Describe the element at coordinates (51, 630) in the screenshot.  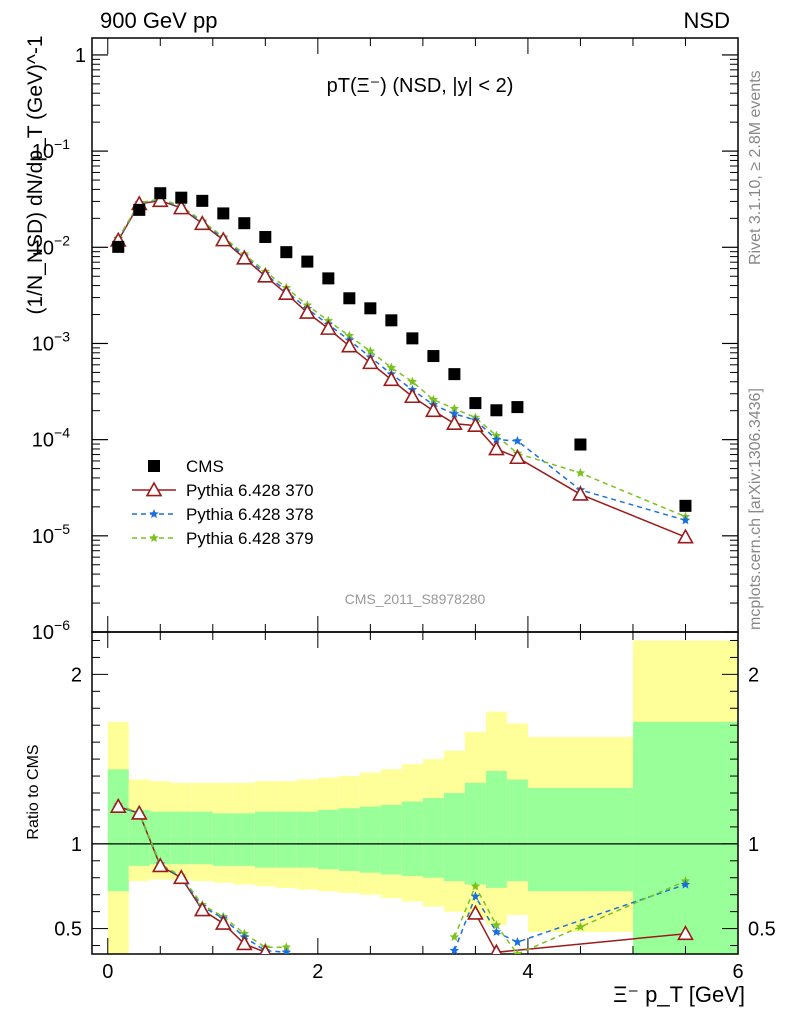
I see `y-tick-label: 10⁻⁶` at that location.